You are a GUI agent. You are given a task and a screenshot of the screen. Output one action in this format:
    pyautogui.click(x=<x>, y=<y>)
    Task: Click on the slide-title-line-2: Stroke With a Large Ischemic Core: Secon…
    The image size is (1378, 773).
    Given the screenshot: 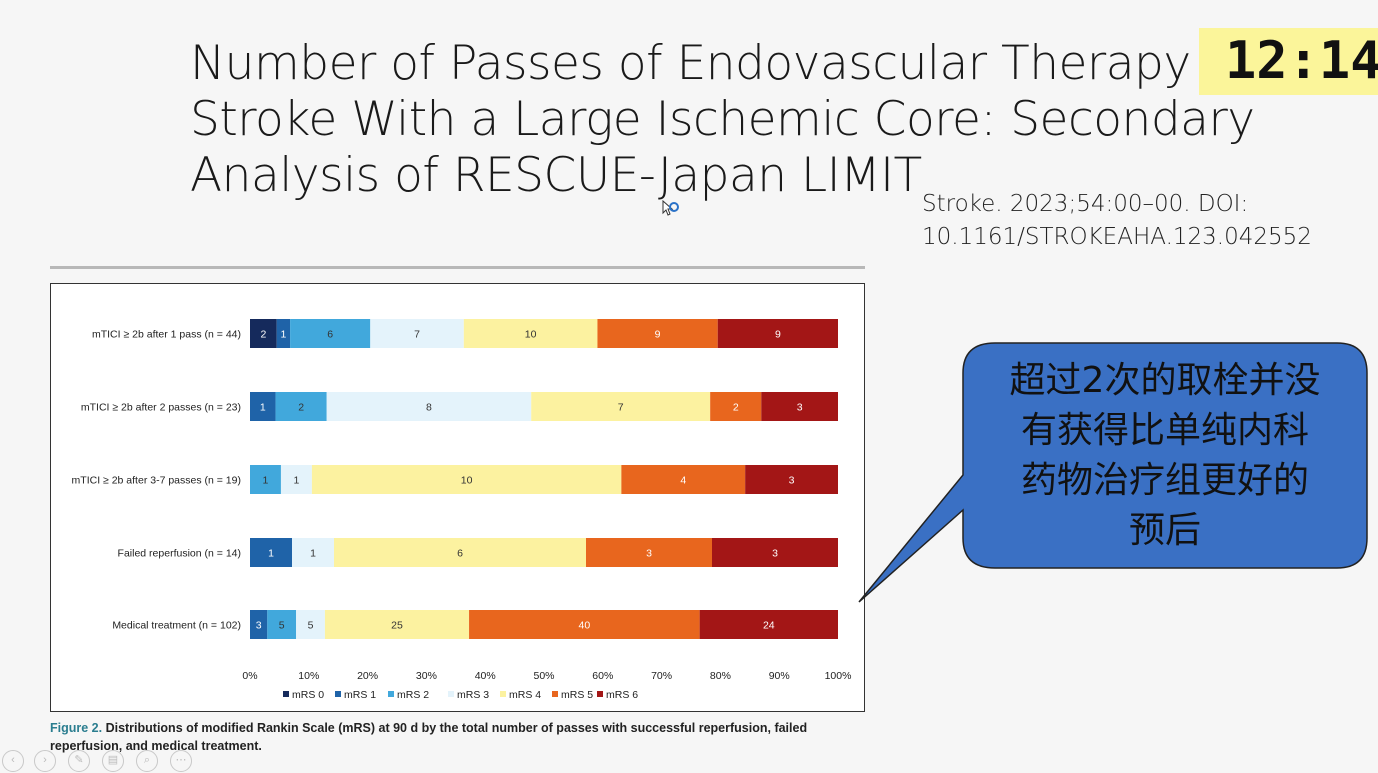 What is the action you would take?
    pyautogui.click(x=722, y=119)
    